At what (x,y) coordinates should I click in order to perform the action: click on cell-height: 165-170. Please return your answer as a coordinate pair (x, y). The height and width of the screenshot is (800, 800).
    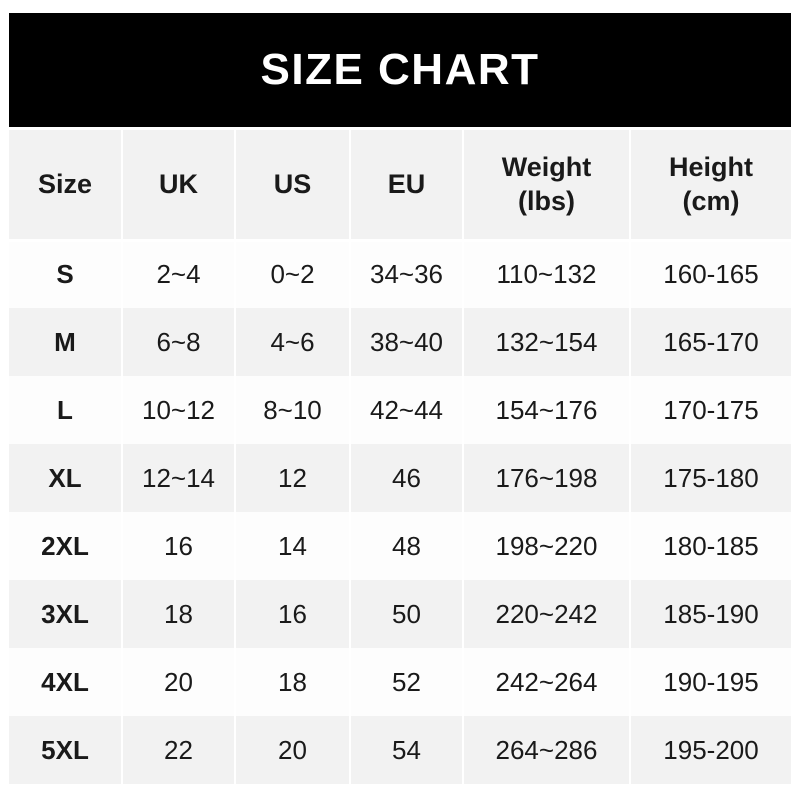
    Looking at the image, I should click on (710, 342).